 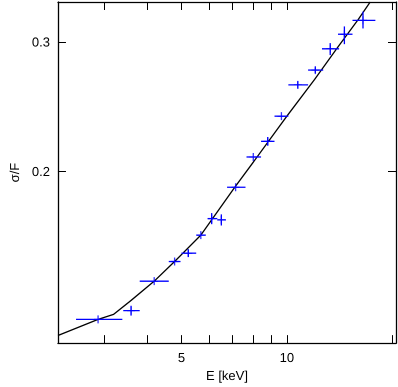 I want to click on x-tick-label: 5, so click(x=182, y=358).